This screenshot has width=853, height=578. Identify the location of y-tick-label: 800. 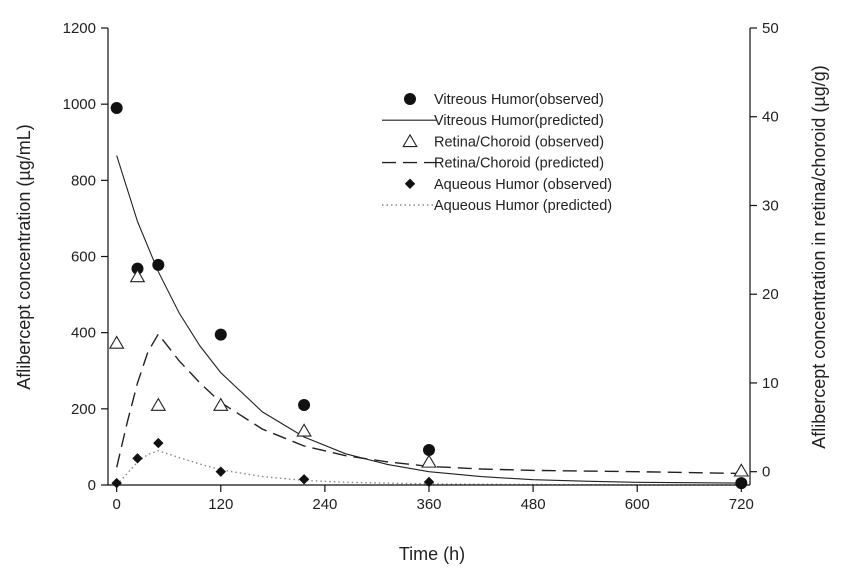
(83, 180).